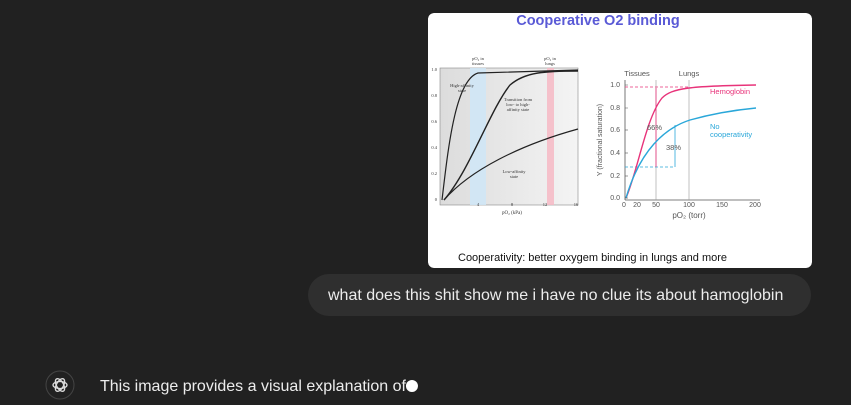 The image size is (851, 405). What do you see at coordinates (478, 63) in the screenshot?
I see `top-label: tissues` at bounding box center [478, 63].